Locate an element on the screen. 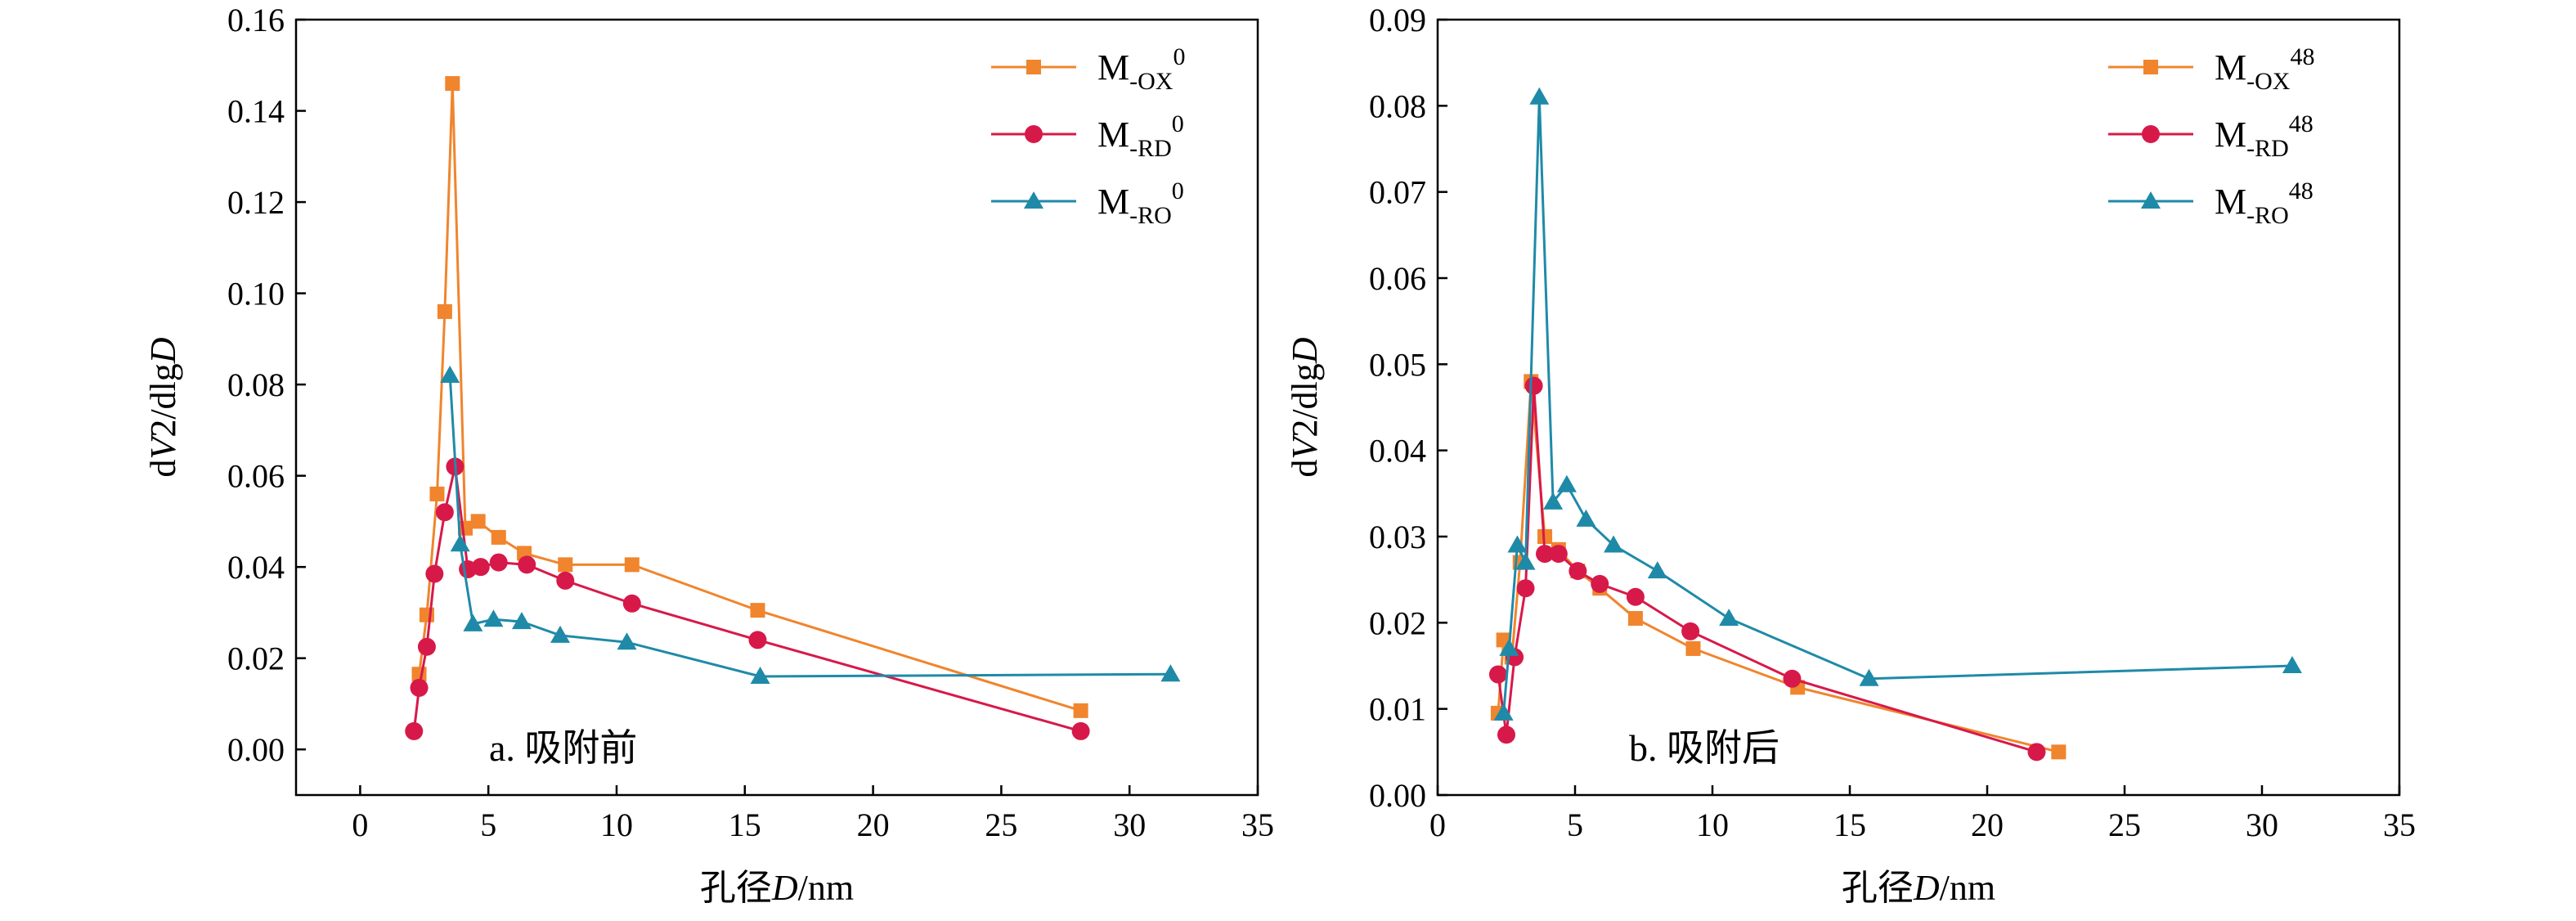 The image size is (2576, 921). y-tick-label: 0.05 is located at coordinates (1397, 364).